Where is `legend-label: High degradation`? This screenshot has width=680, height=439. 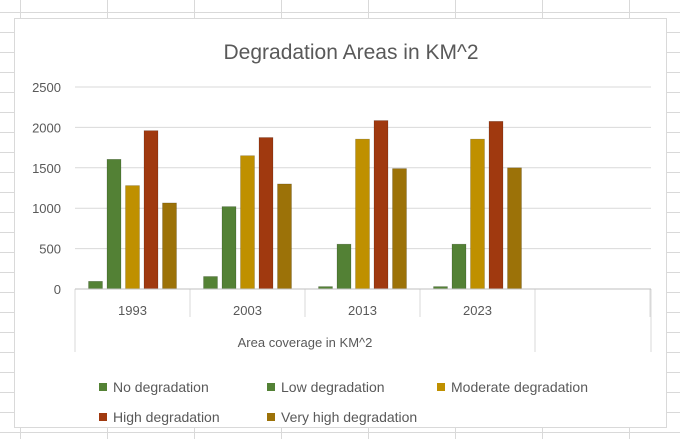 legend-label: High degradation is located at coordinates (166, 417).